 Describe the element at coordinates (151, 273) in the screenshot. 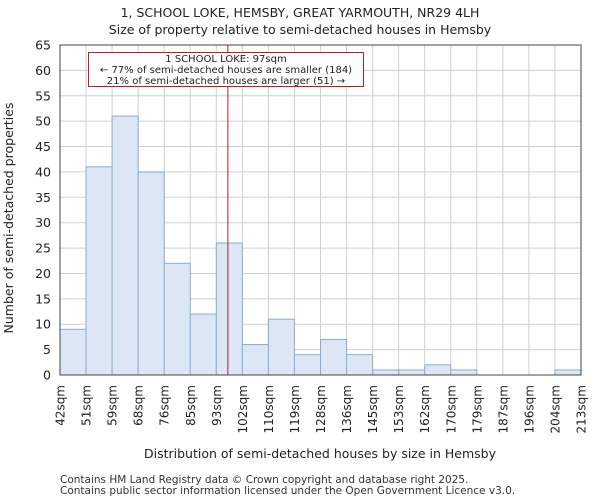

I see `bar-68sqm` at that location.